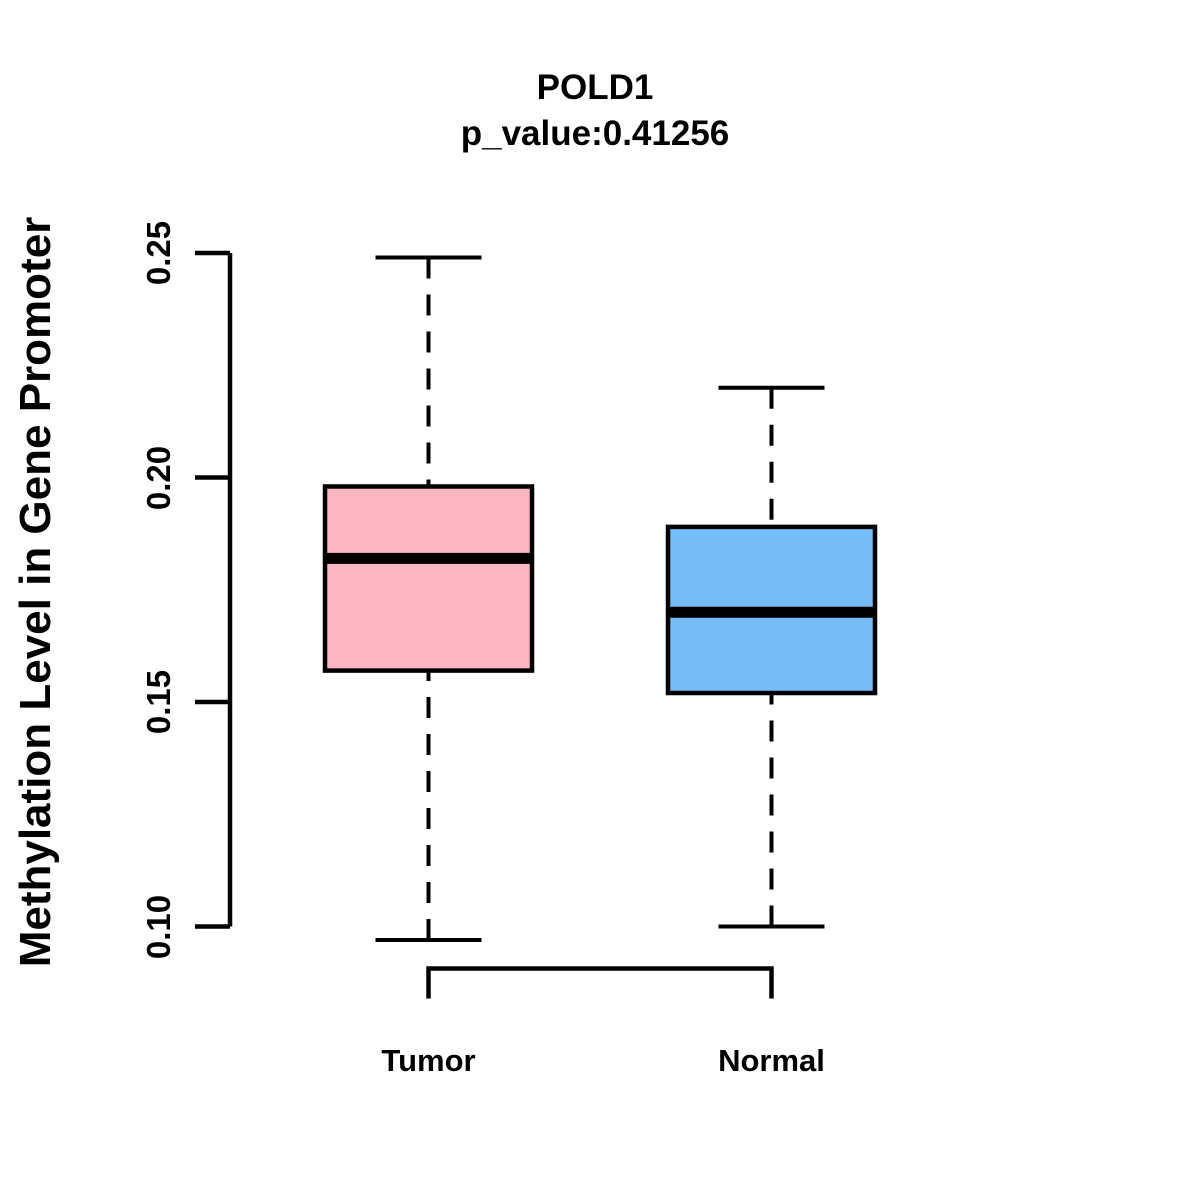 This screenshot has height=1200, width=1200. Describe the element at coordinates (595, 133) in the screenshot. I see `chart-subtitle-pvalue: p_value:0.41256` at that location.